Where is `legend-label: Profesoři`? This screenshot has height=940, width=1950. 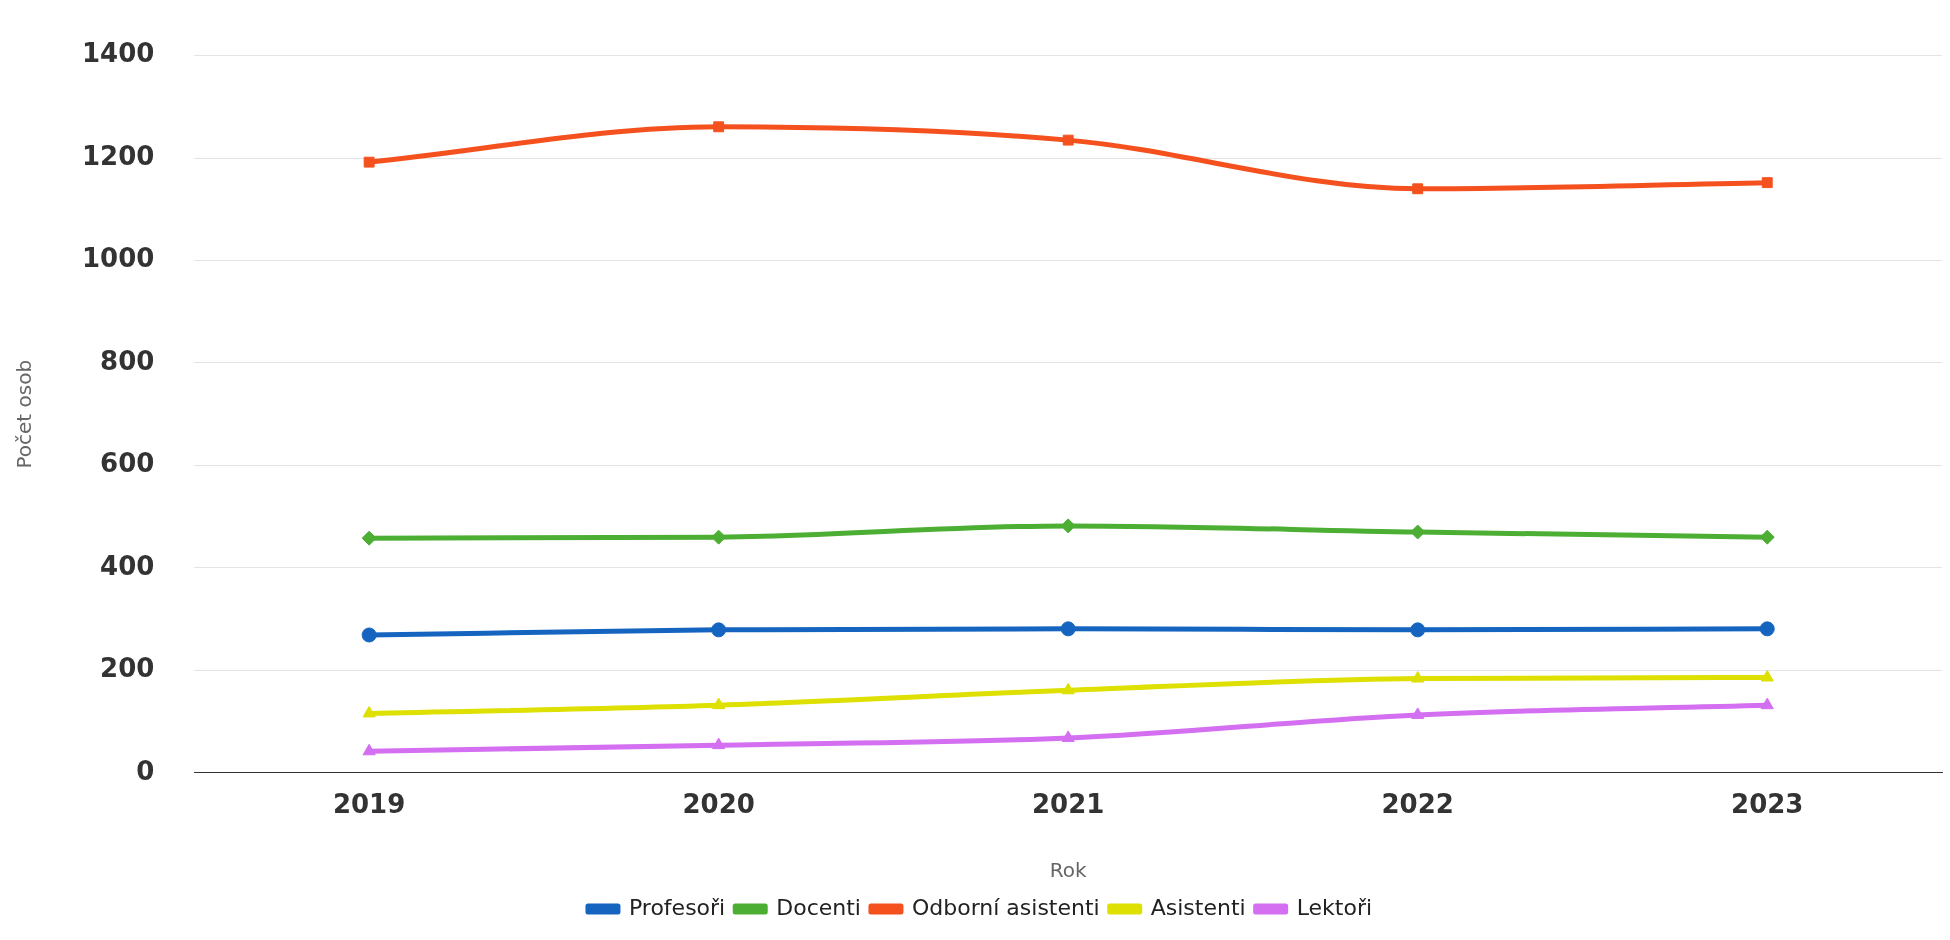
legend-label: Profesoři is located at coordinates (677, 907).